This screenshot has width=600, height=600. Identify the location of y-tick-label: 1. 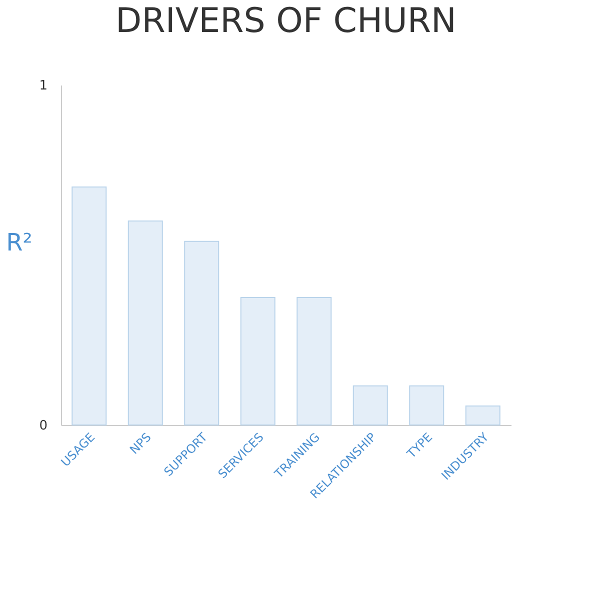
(43, 86).